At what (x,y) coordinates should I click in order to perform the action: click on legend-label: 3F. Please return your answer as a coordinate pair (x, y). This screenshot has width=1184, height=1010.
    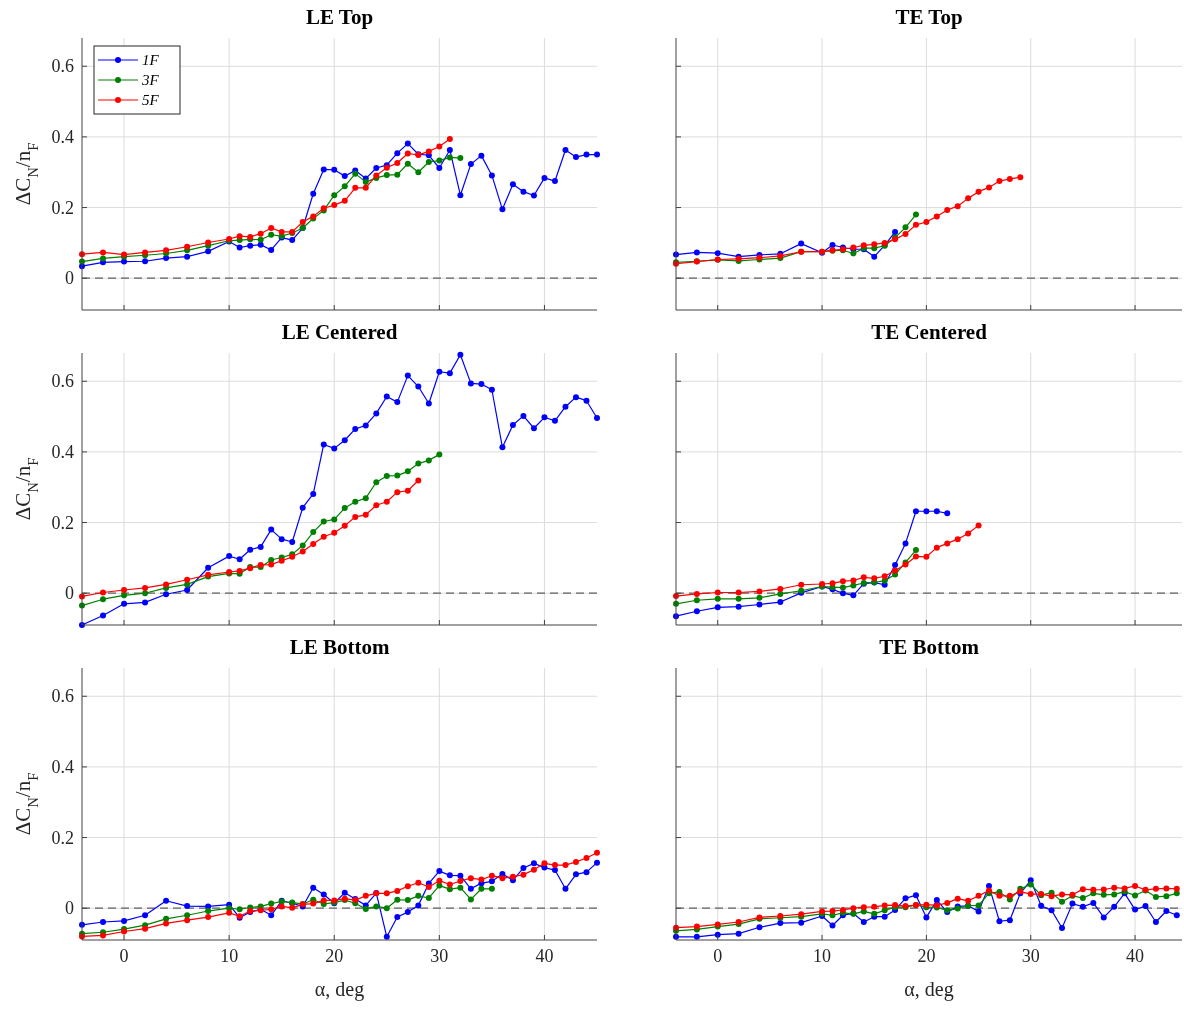
    Looking at the image, I should click on (150, 80).